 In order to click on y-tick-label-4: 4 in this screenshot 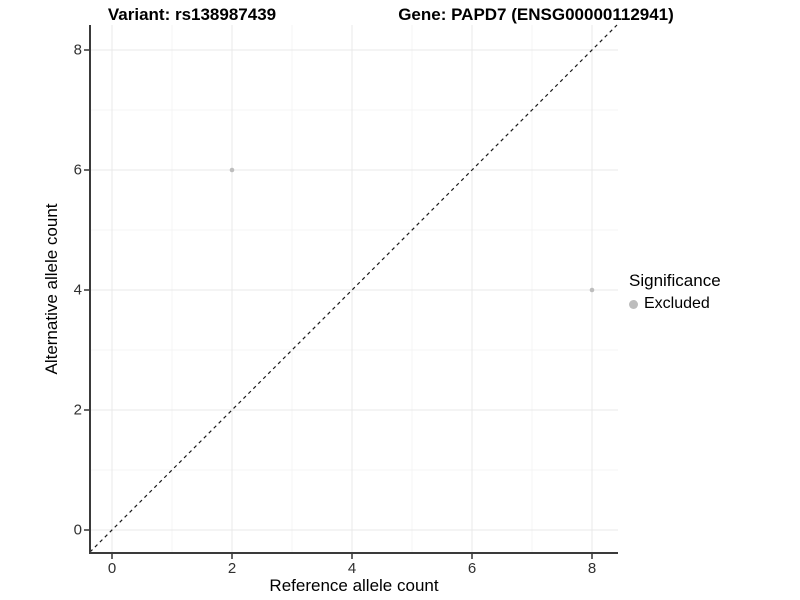, I will do `click(77, 290)`.